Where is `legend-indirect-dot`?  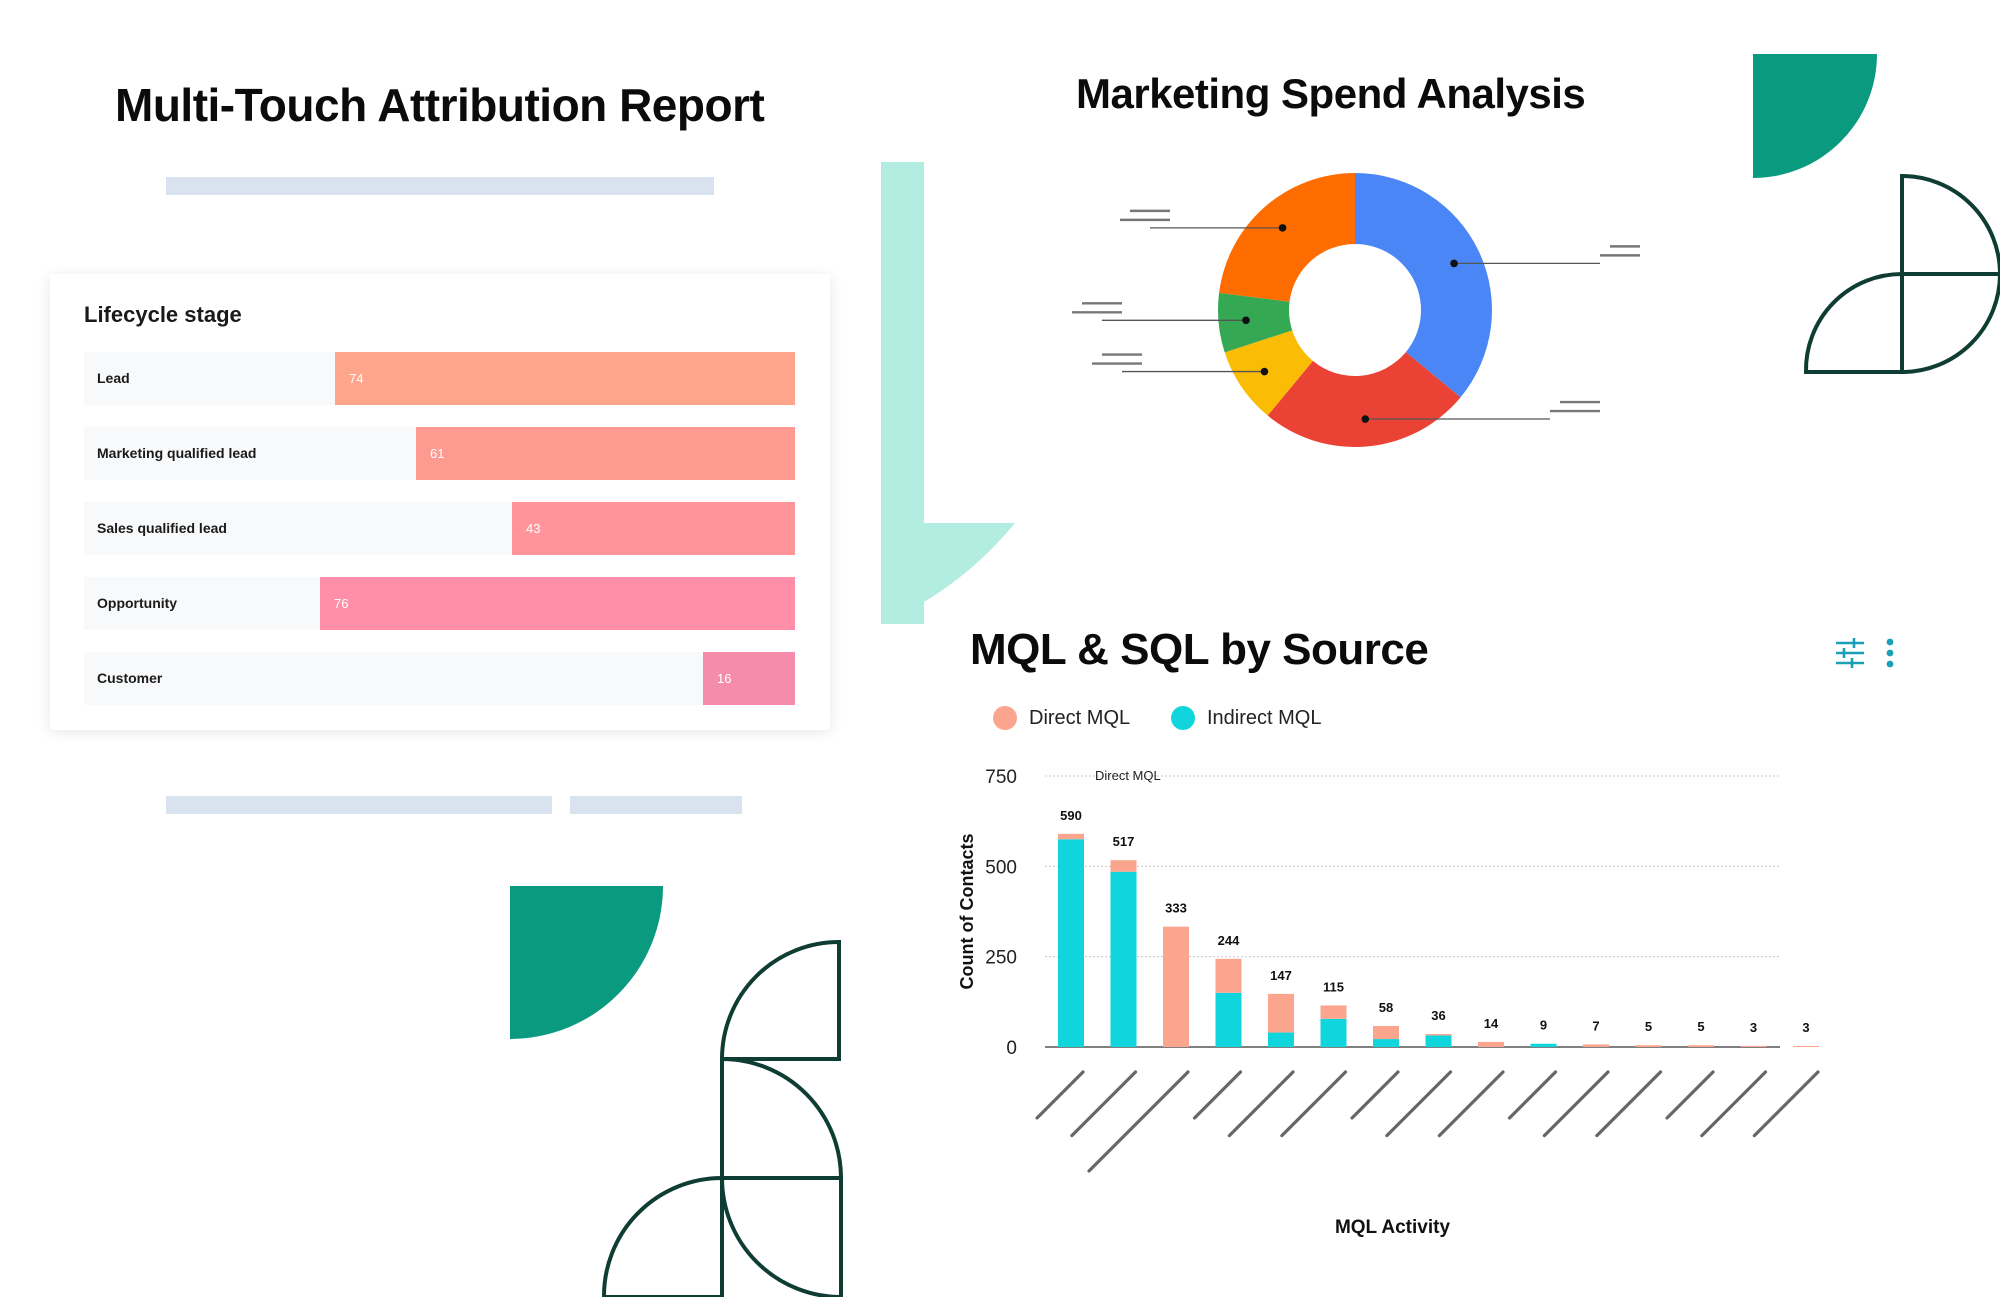
legend-indirect-dot is located at coordinates (1183, 718).